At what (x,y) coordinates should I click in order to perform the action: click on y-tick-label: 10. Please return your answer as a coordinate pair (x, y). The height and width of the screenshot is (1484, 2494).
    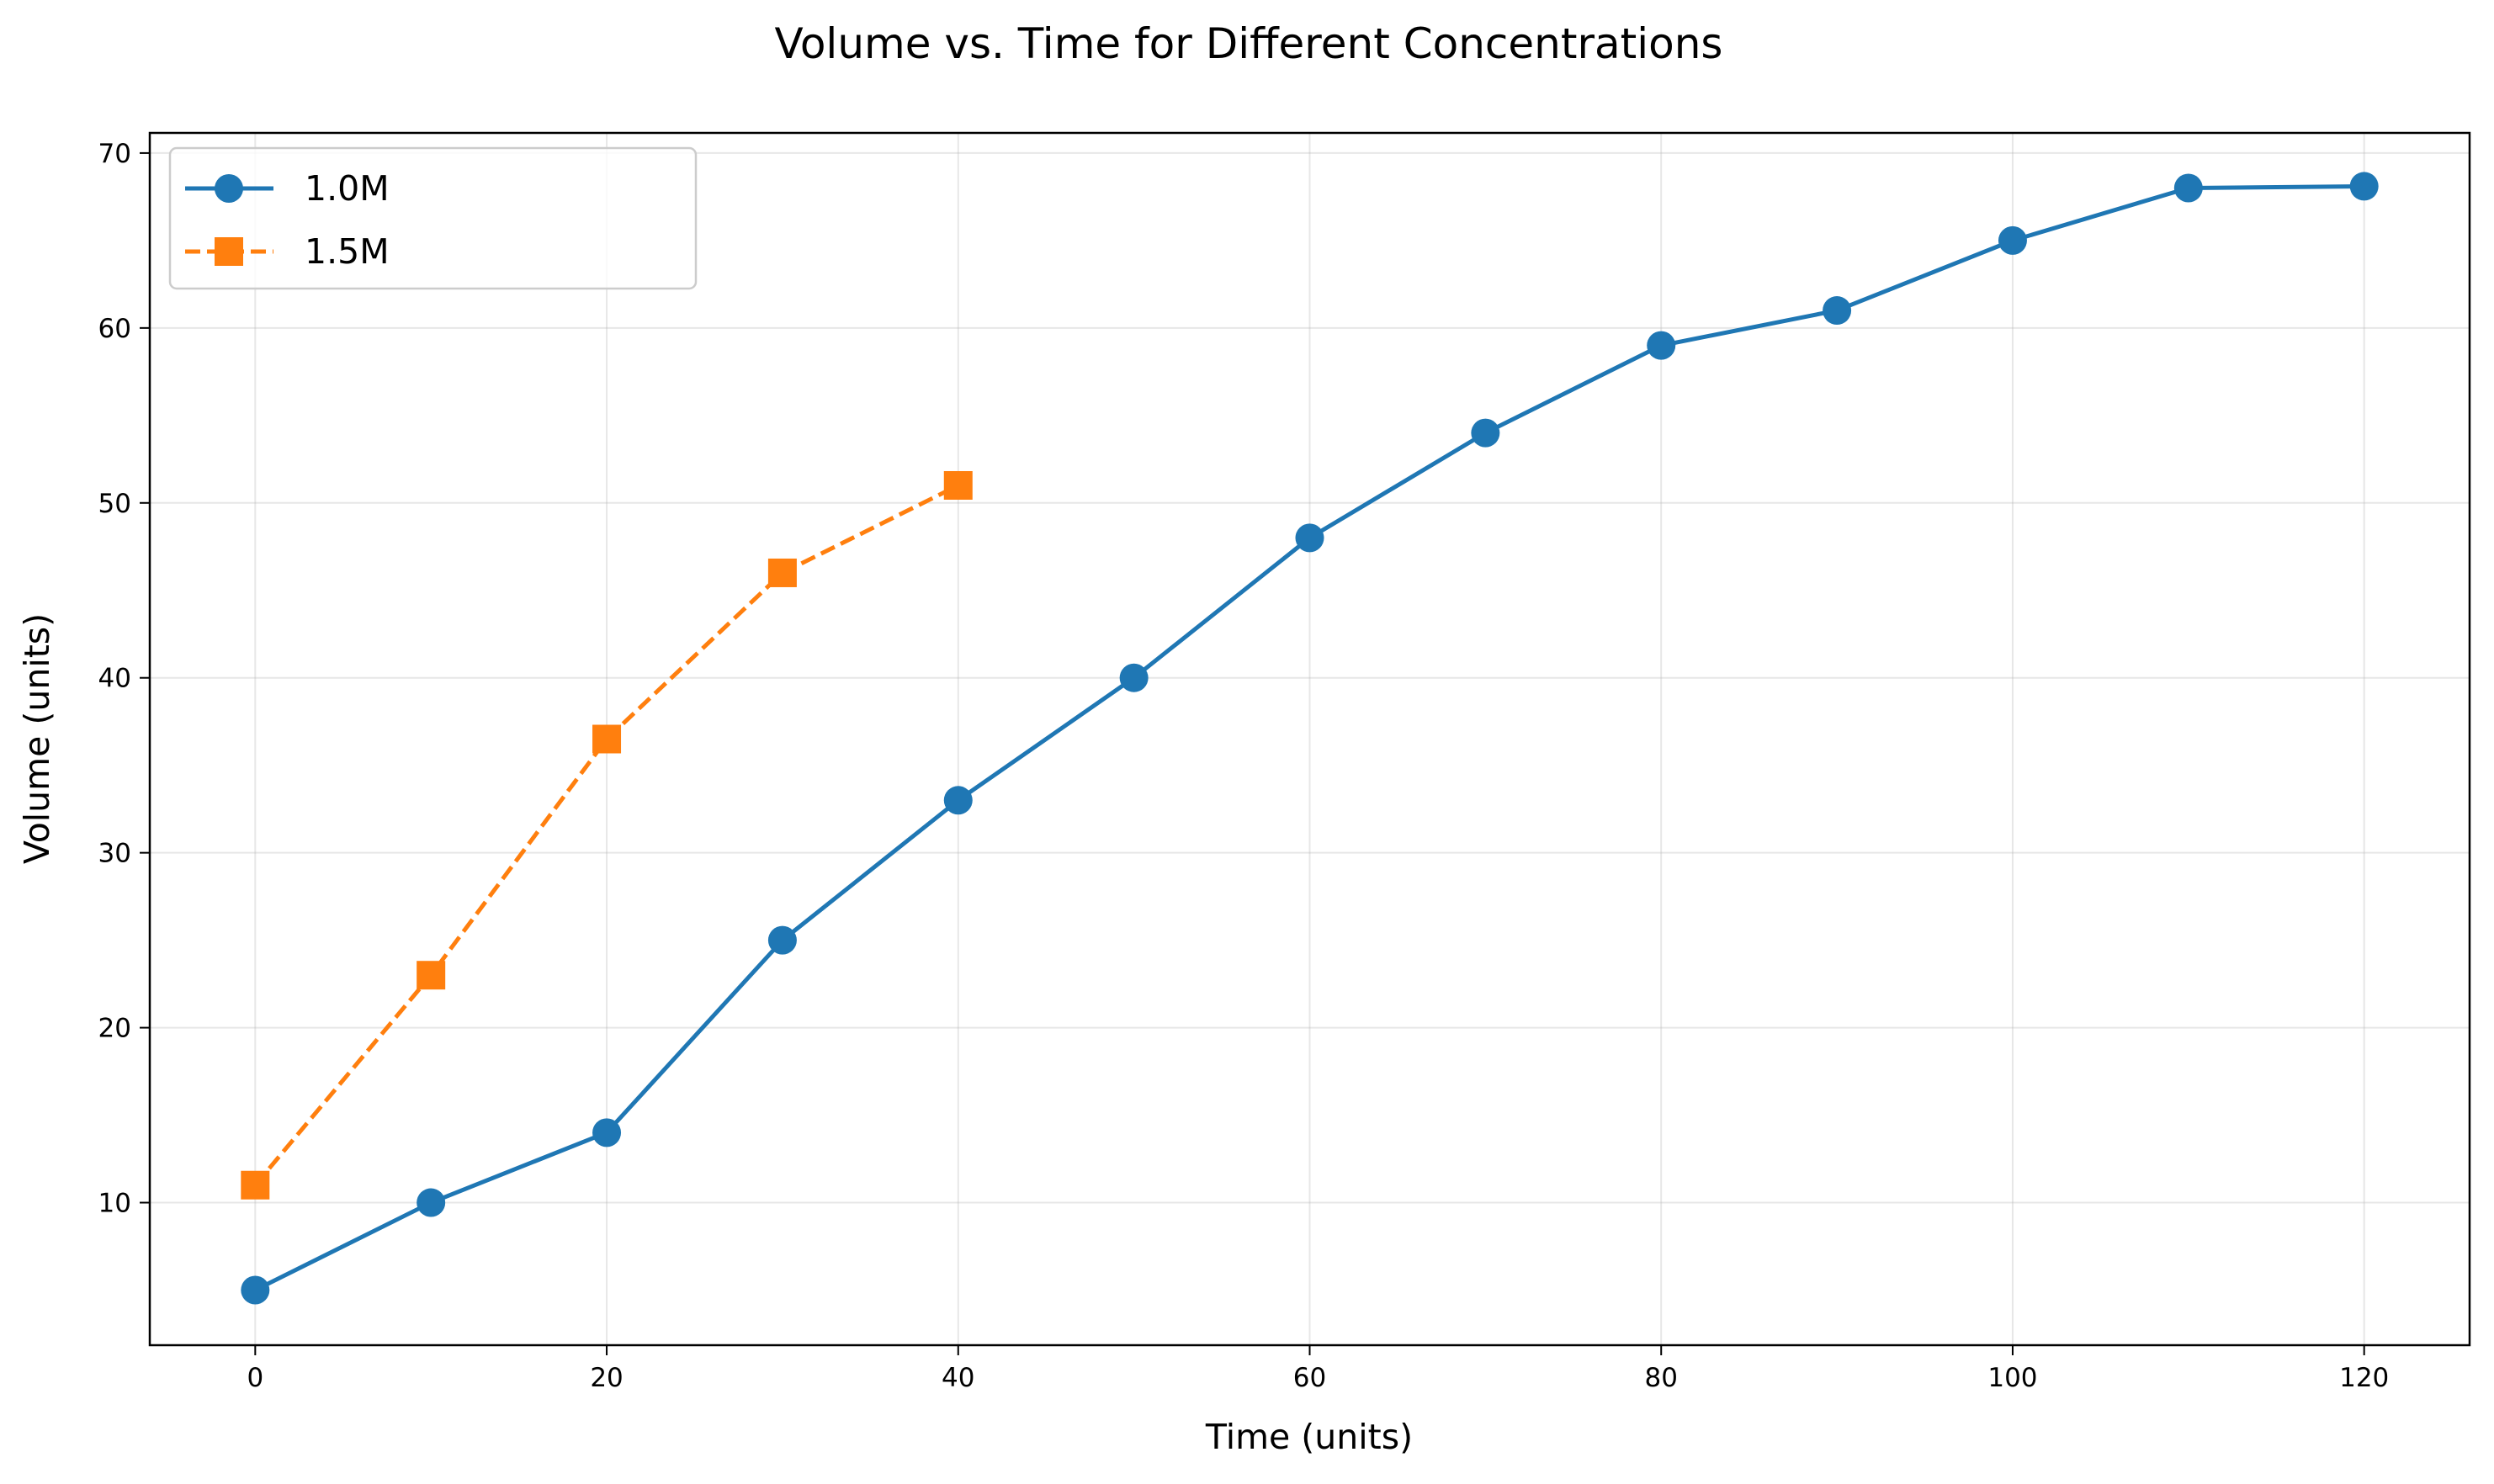
    Looking at the image, I should click on (115, 1204).